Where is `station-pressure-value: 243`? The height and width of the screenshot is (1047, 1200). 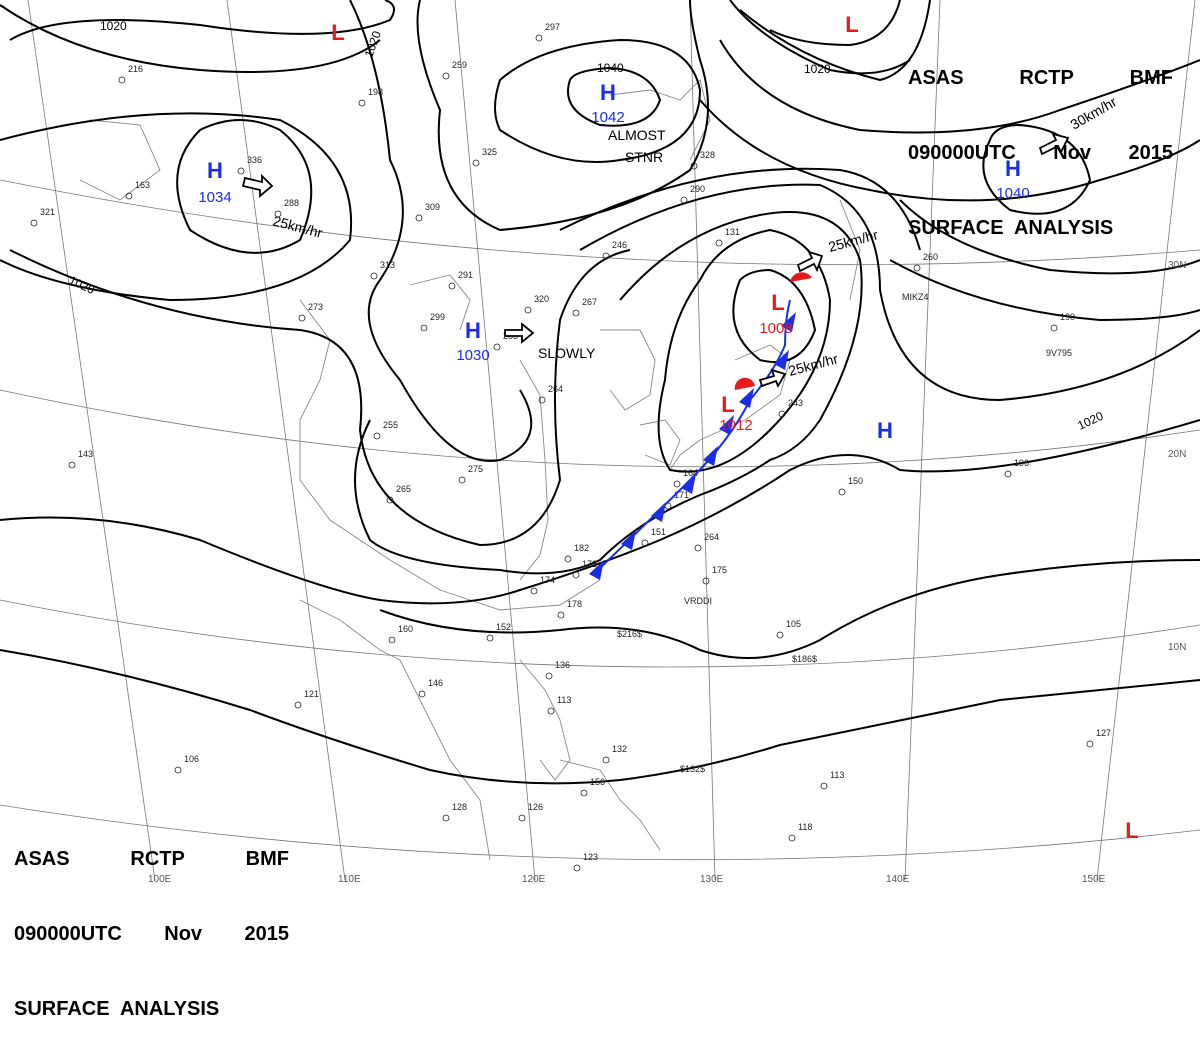 station-pressure-value: 243 is located at coordinates (795, 403).